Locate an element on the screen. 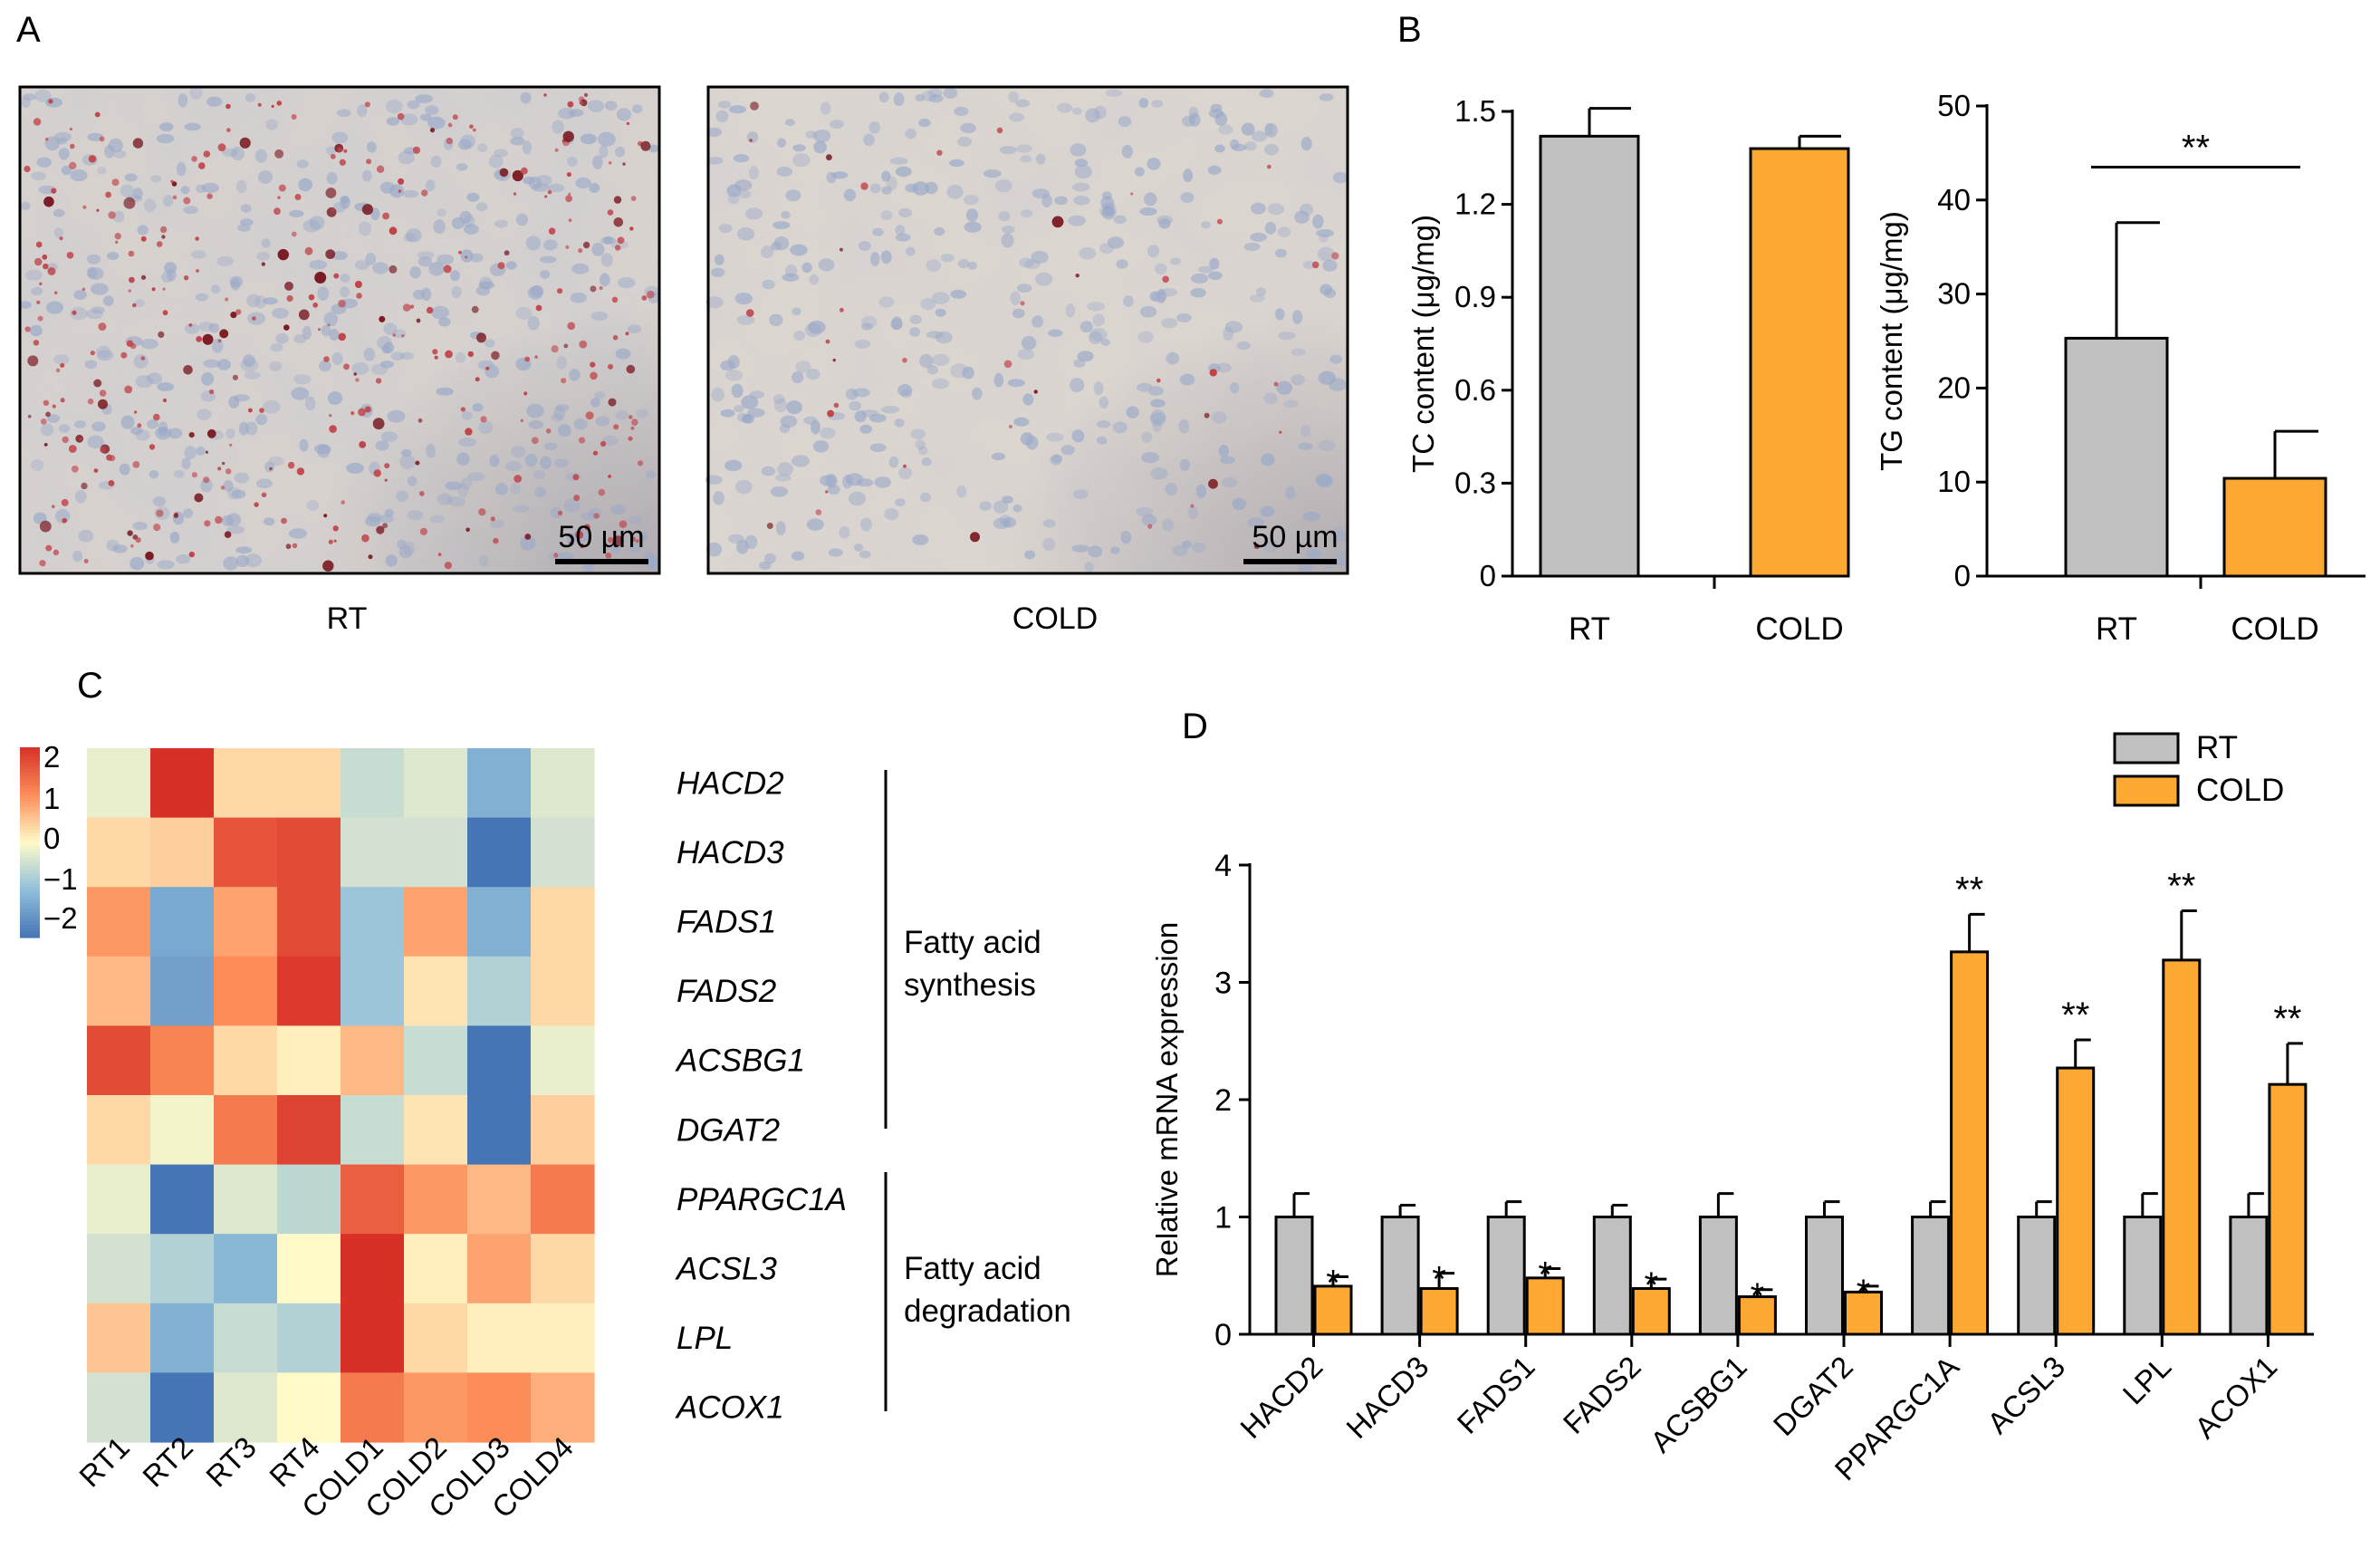  micrograph-cold-droplets is located at coordinates (1027, 330).